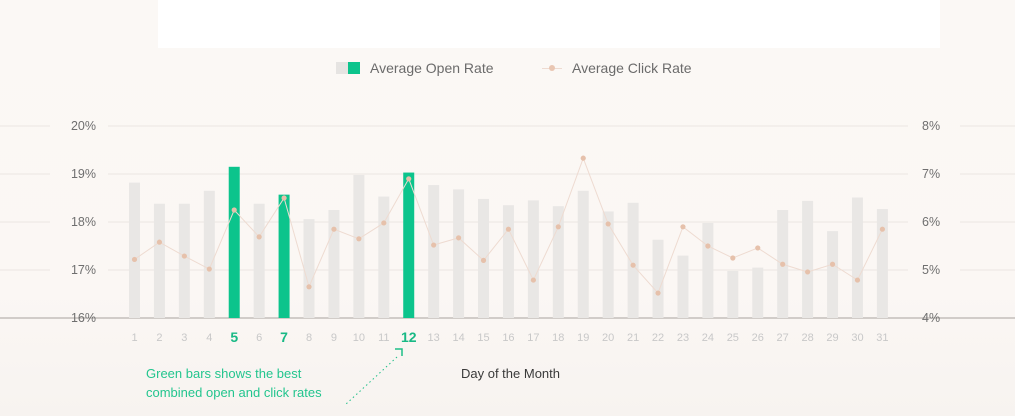 This screenshot has width=1015, height=416. I want to click on legend: Average Open Rate Average Click Rate, so click(507, 68).